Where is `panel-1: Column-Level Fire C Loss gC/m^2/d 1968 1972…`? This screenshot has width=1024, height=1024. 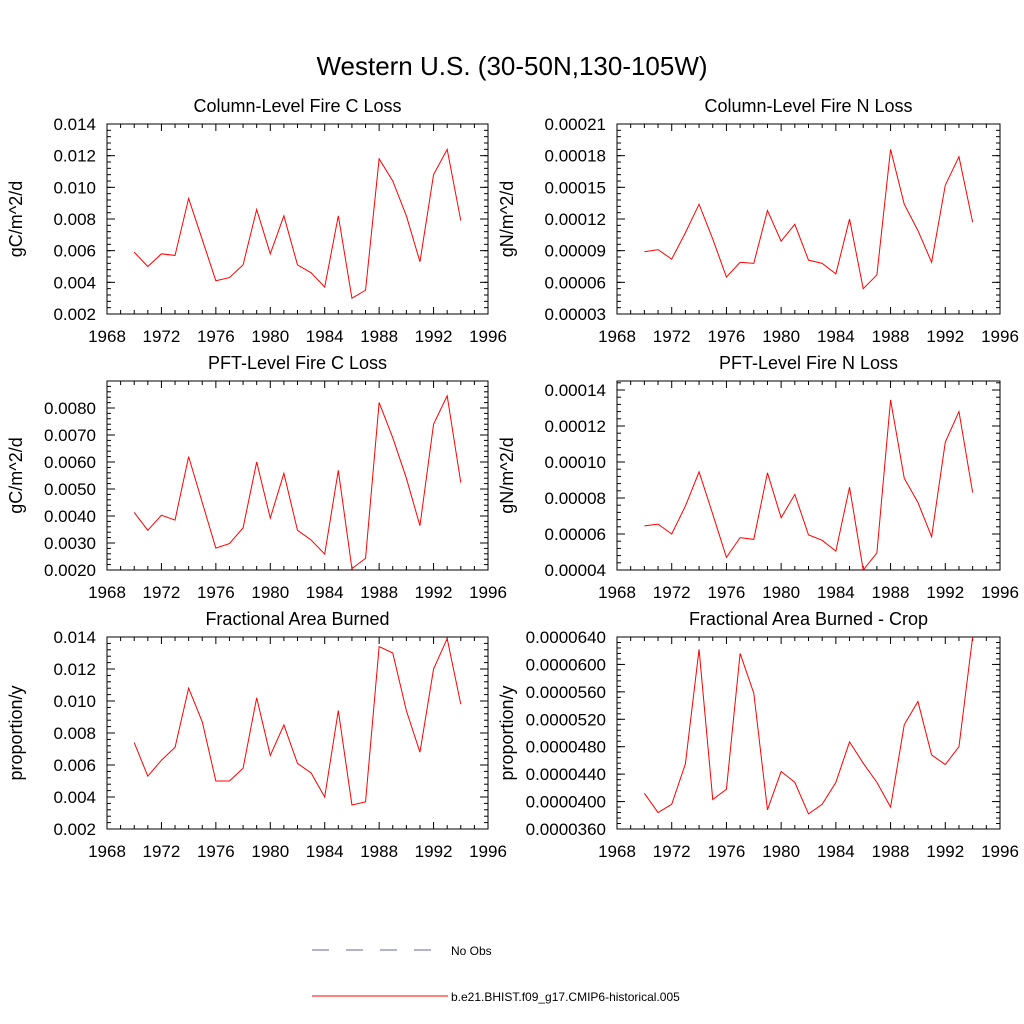 panel-1: Column-Level Fire C Loss gC/m^2/d 1968 1972… is located at coordinates (256, 221).